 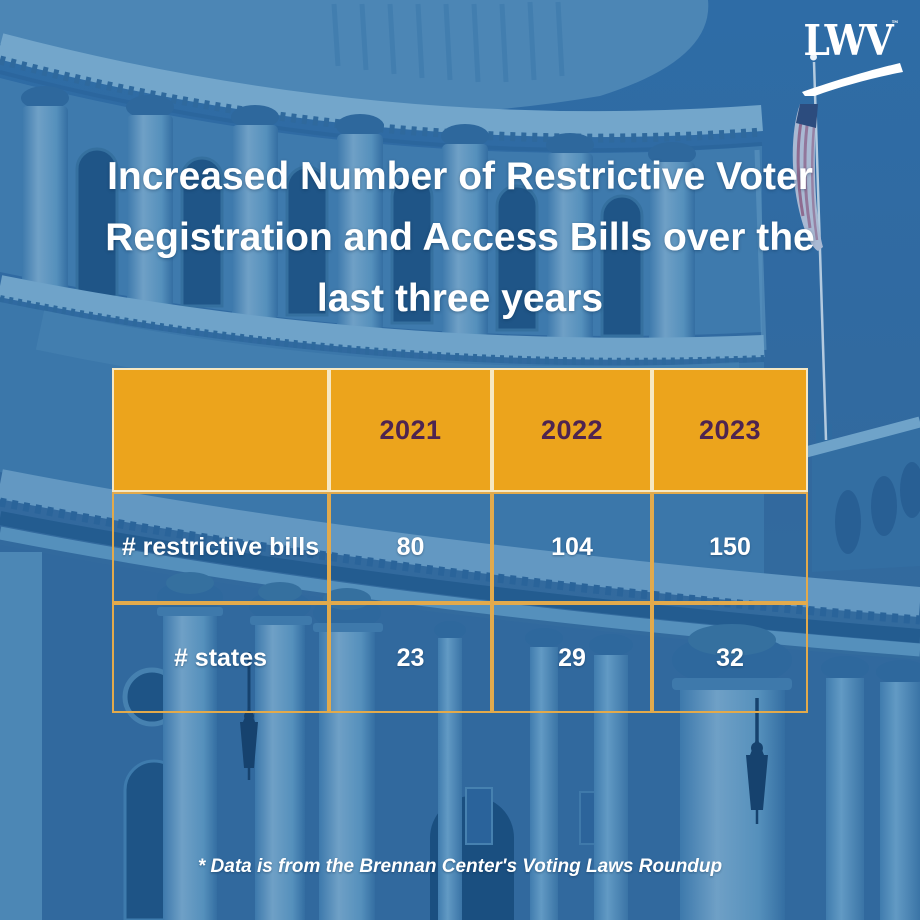 I want to click on lwv-swoosh-icon, so click(x=852, y=79).